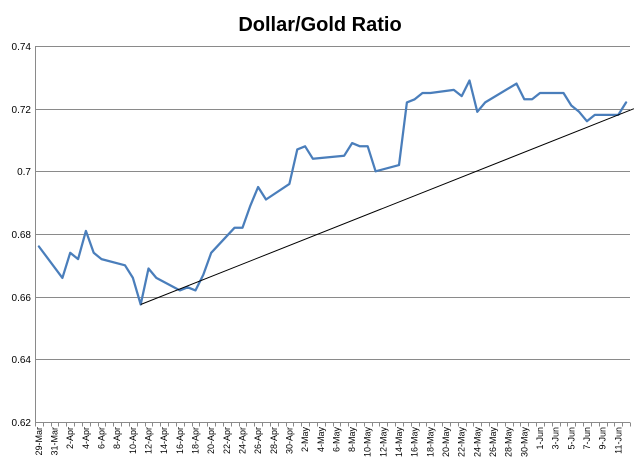 This screenshot has height=465, width=640. Describe the element at coordinates (195, 440) in the screenshot. I see `x-tick-label: 18-Apr` at that location.